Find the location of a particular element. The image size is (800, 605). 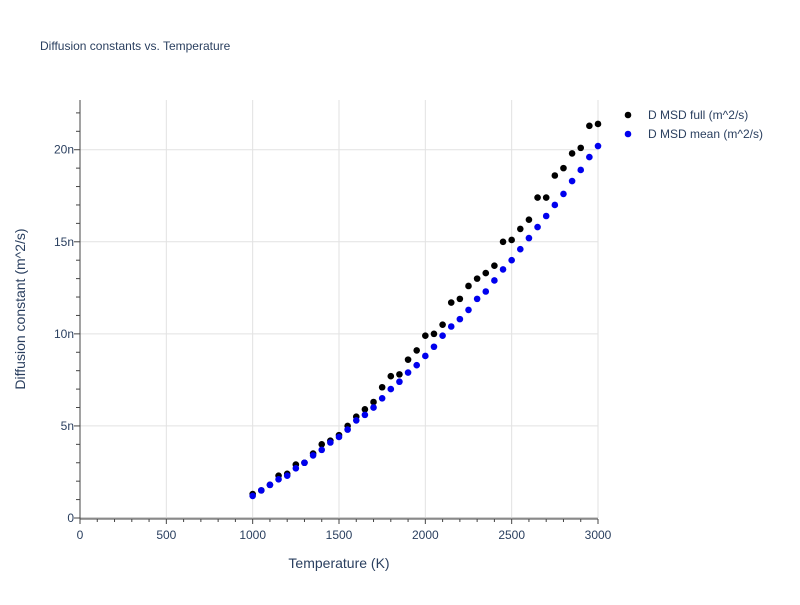

y-tick-label-0: 0 is located at coordinates (70, 518).